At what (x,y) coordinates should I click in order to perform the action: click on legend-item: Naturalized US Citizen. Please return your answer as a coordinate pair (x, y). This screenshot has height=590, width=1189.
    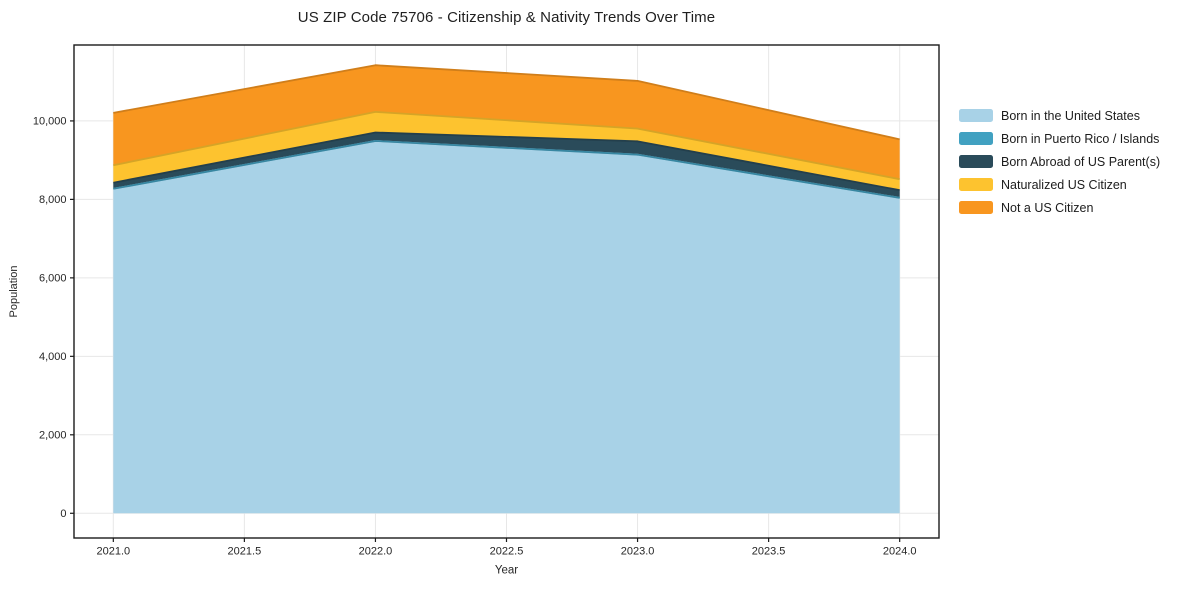
    Looking at the image, I should click on (1059, 184).